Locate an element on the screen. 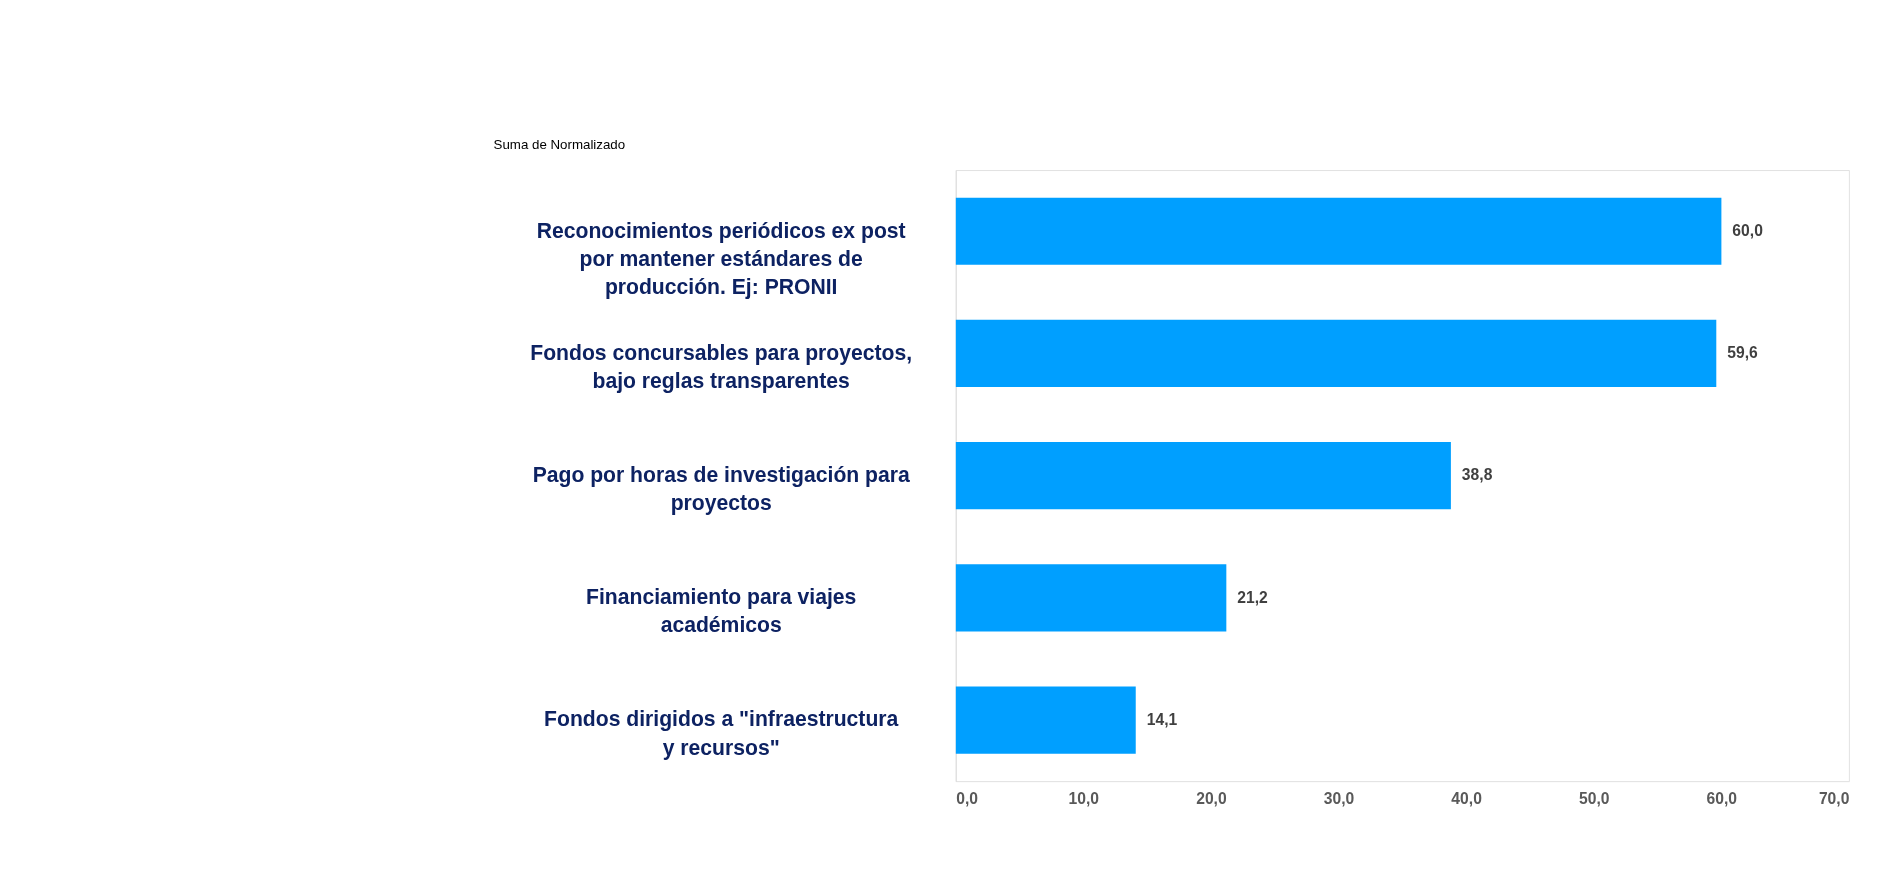  data-label: 59,6 is located at coordinates (1743, 353).